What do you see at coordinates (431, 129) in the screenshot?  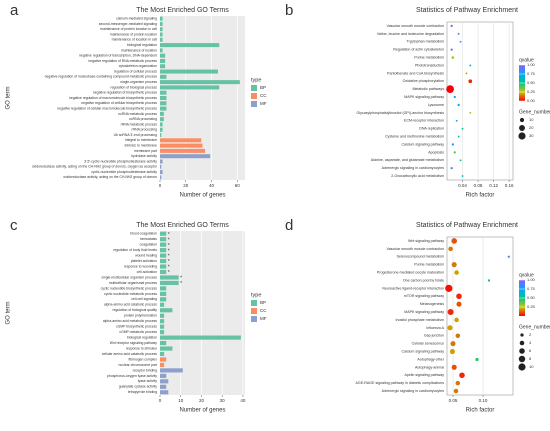 I see `y-tick-label: DNA replication` at bounding box center [431, 129].